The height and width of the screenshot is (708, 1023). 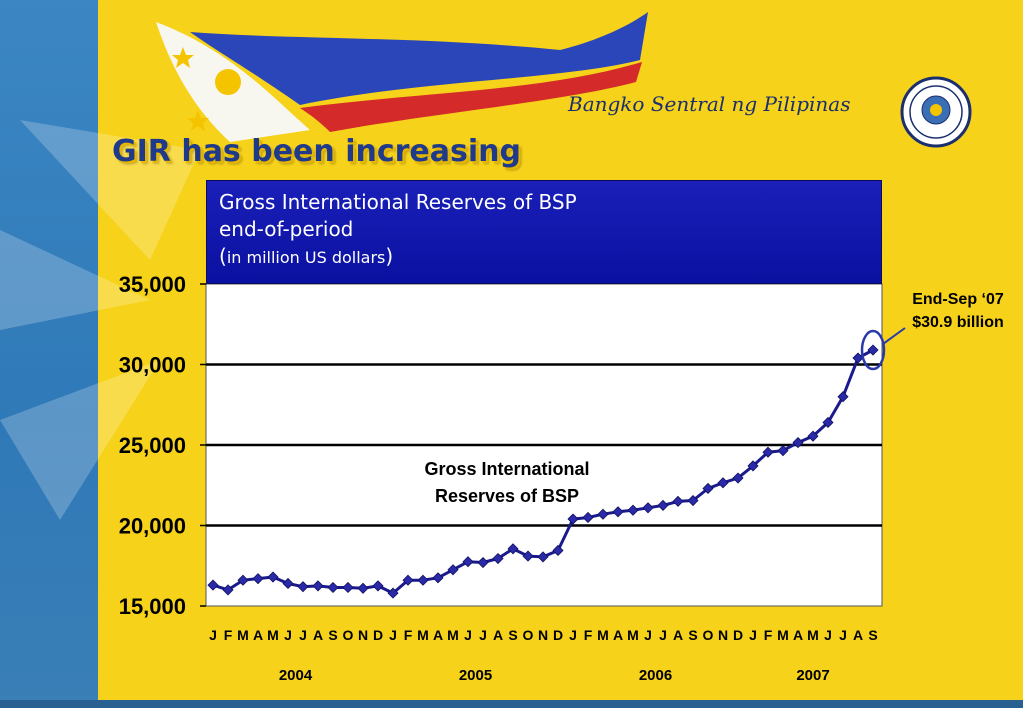 What do you see at coordinates (152, 526) in the screenshot?
I see `y-tick-label: 20,000` at bounding box center [152, 526].